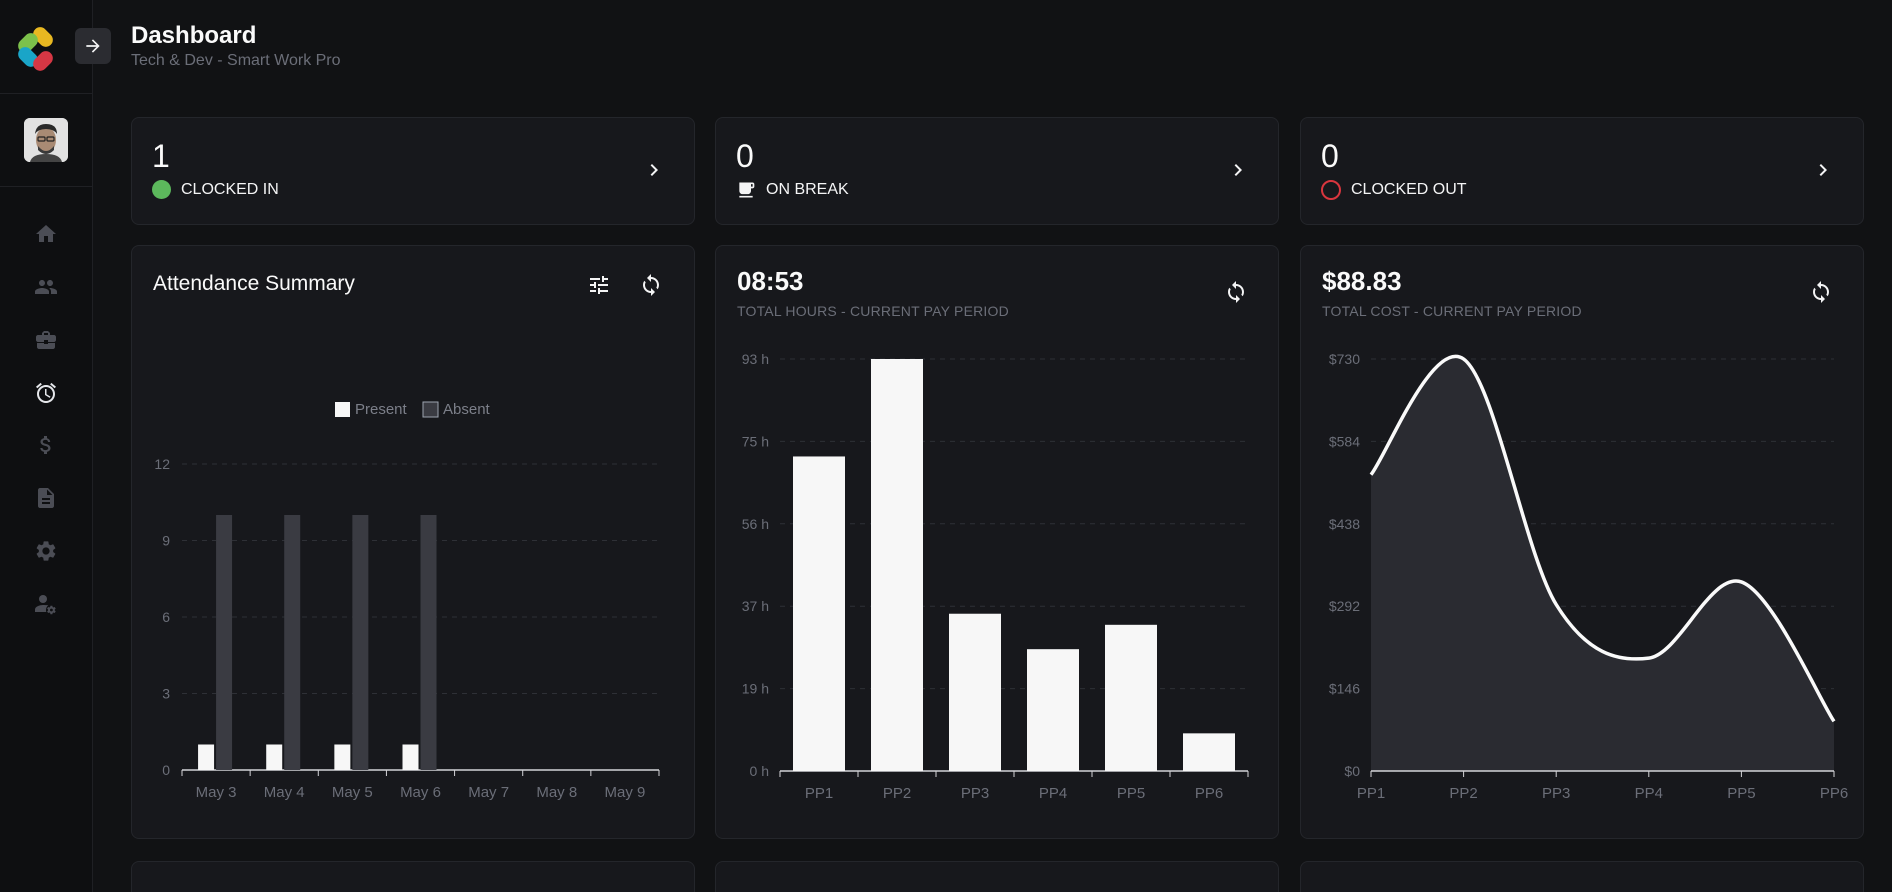 This screenshot has width=1892, height=892. What do you see at coordinates (93, 46) in the screenshot?
I see `sidebar-toggle-button` at bounding box center [93, 46].